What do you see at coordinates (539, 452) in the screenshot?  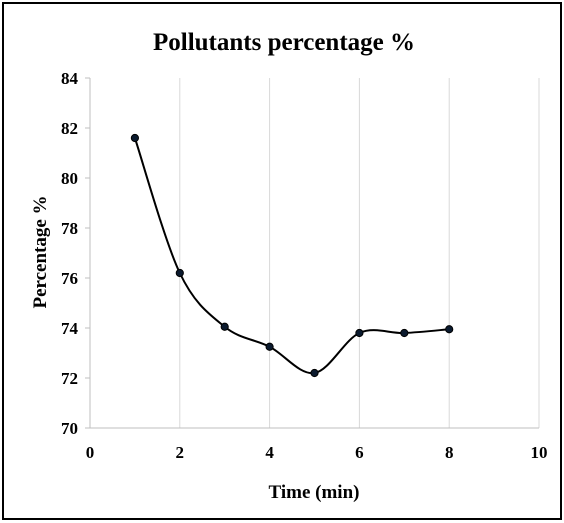 I see `x-tick-label-10: 10` at bounding box center [539, 452].